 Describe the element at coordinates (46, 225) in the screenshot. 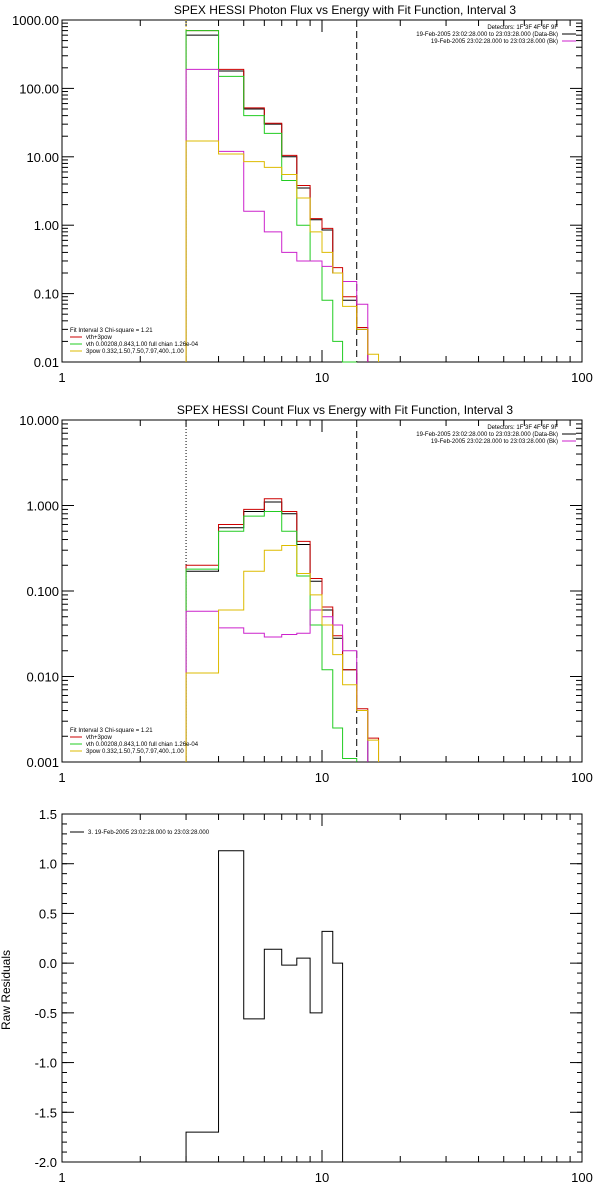

I see `y-tick-label: 1.00` at that location.